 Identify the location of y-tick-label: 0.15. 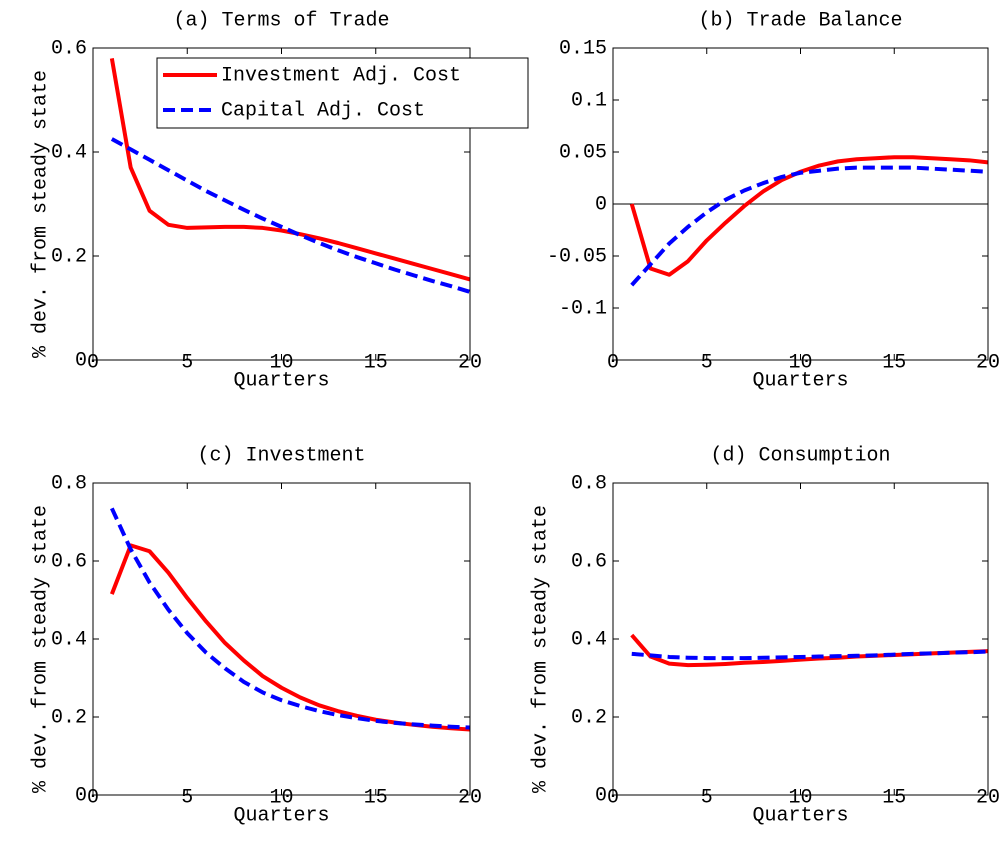
(583, 48).